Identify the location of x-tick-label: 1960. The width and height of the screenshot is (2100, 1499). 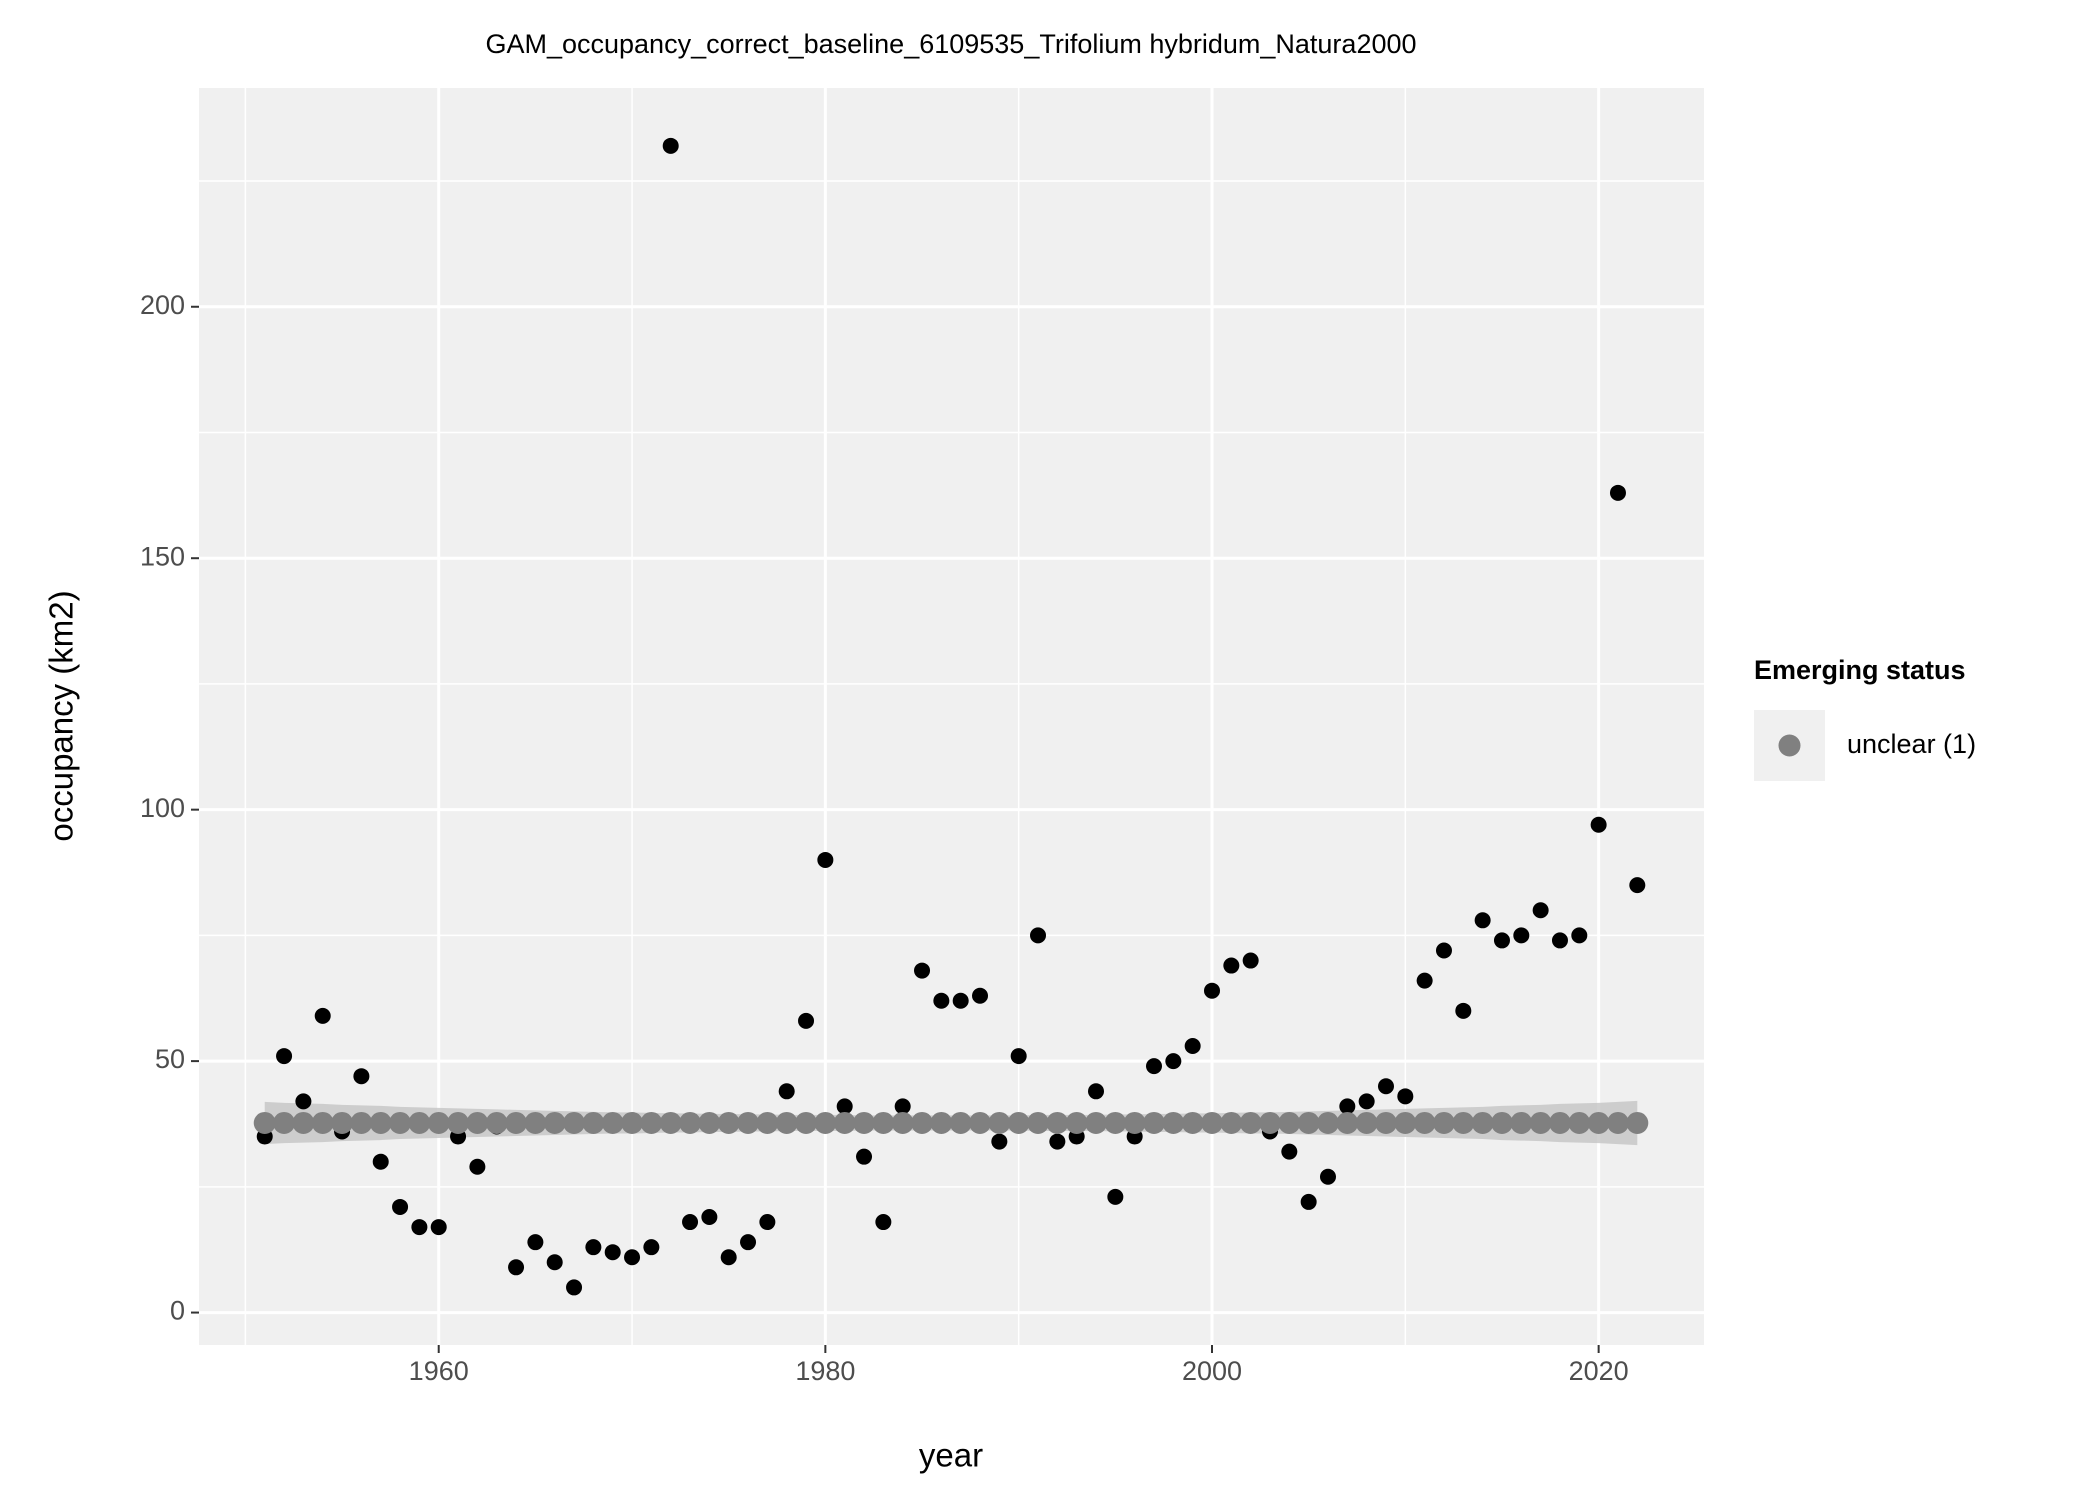
(439, 1371).